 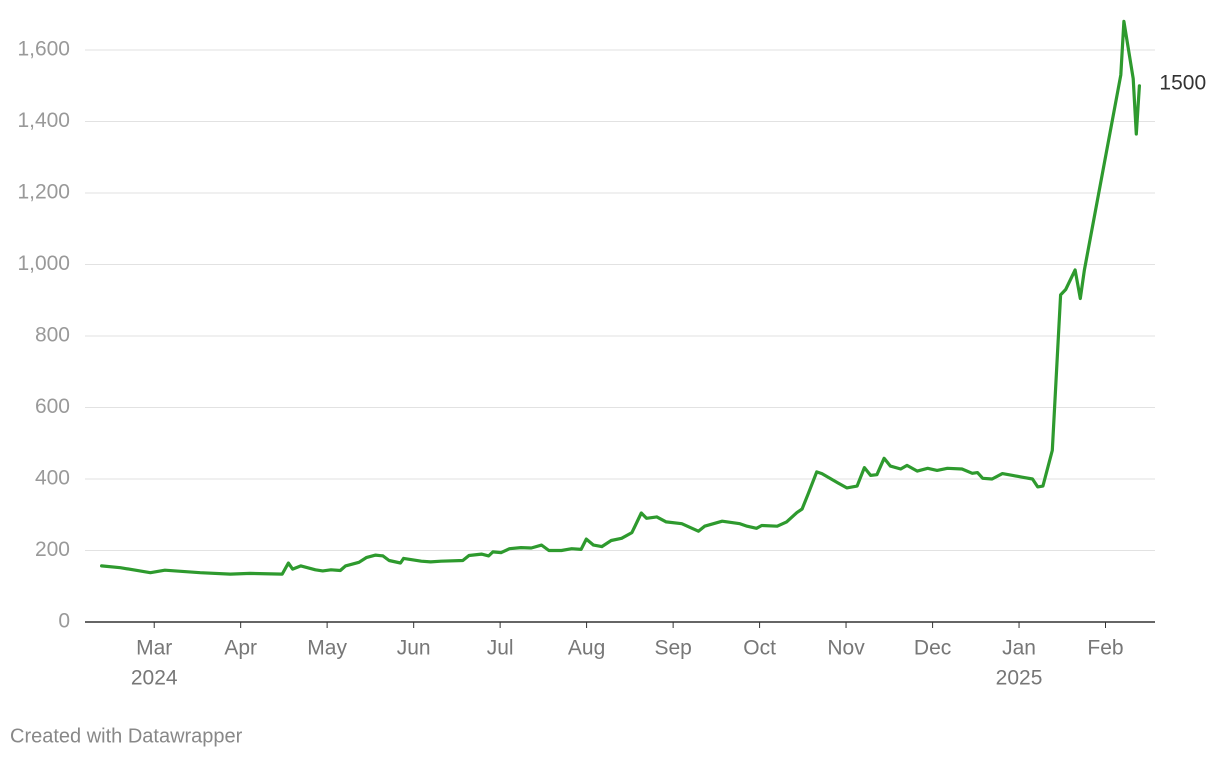 I want to click on y-tick-label: 1,200, so click(x=43, y=192).